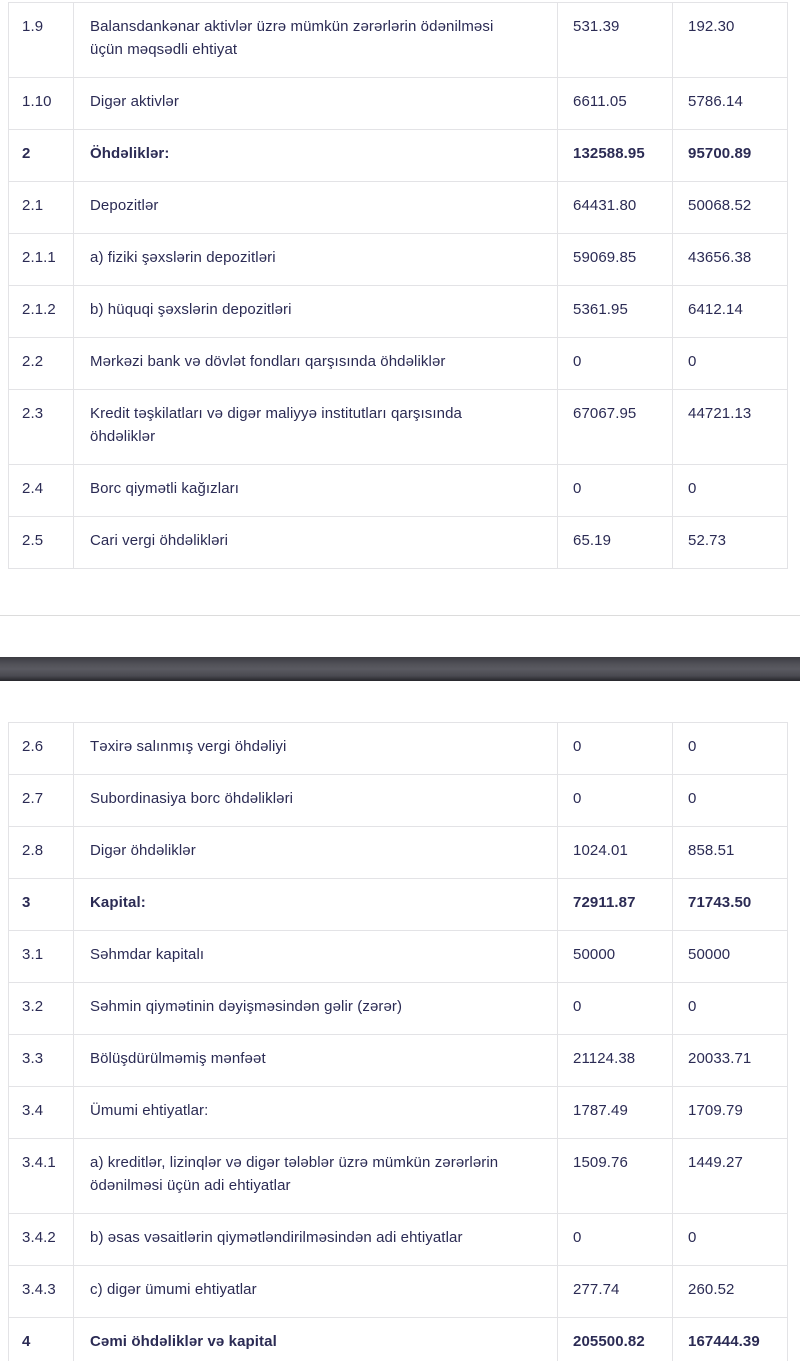 Image resolution: width=800 pixels, height=1361 pixels. Describe the element at coordinates (614, 427) in the screenshot. I see `row-value-current-cell: 67067.95` at that location.